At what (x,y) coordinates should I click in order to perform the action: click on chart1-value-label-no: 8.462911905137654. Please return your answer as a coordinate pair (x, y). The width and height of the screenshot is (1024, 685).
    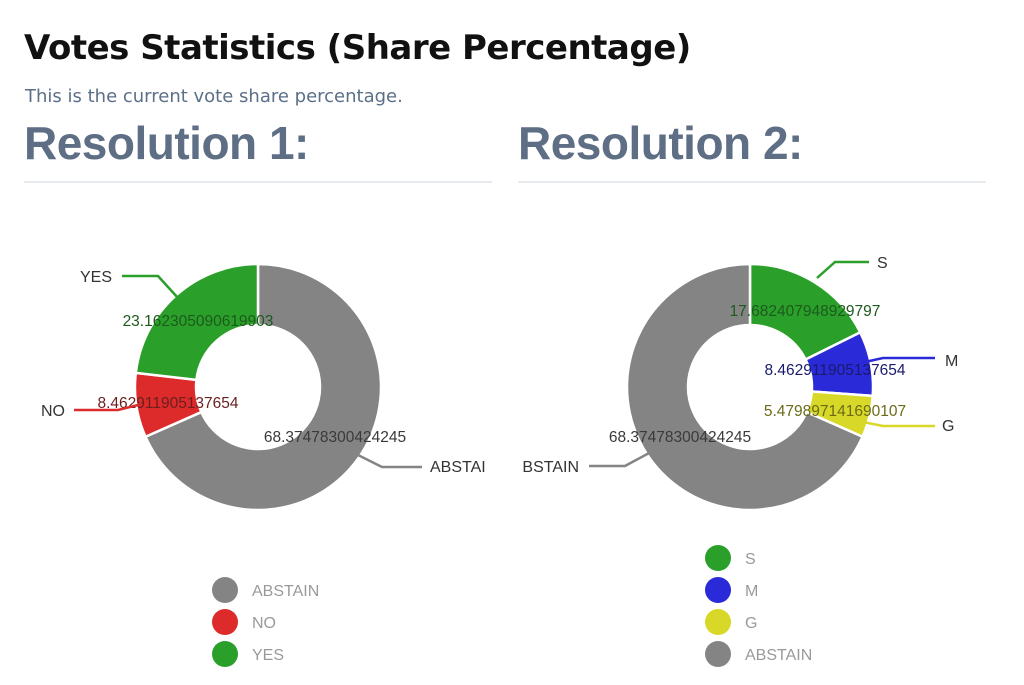
    Looking at the image, I should click on (167, 403).